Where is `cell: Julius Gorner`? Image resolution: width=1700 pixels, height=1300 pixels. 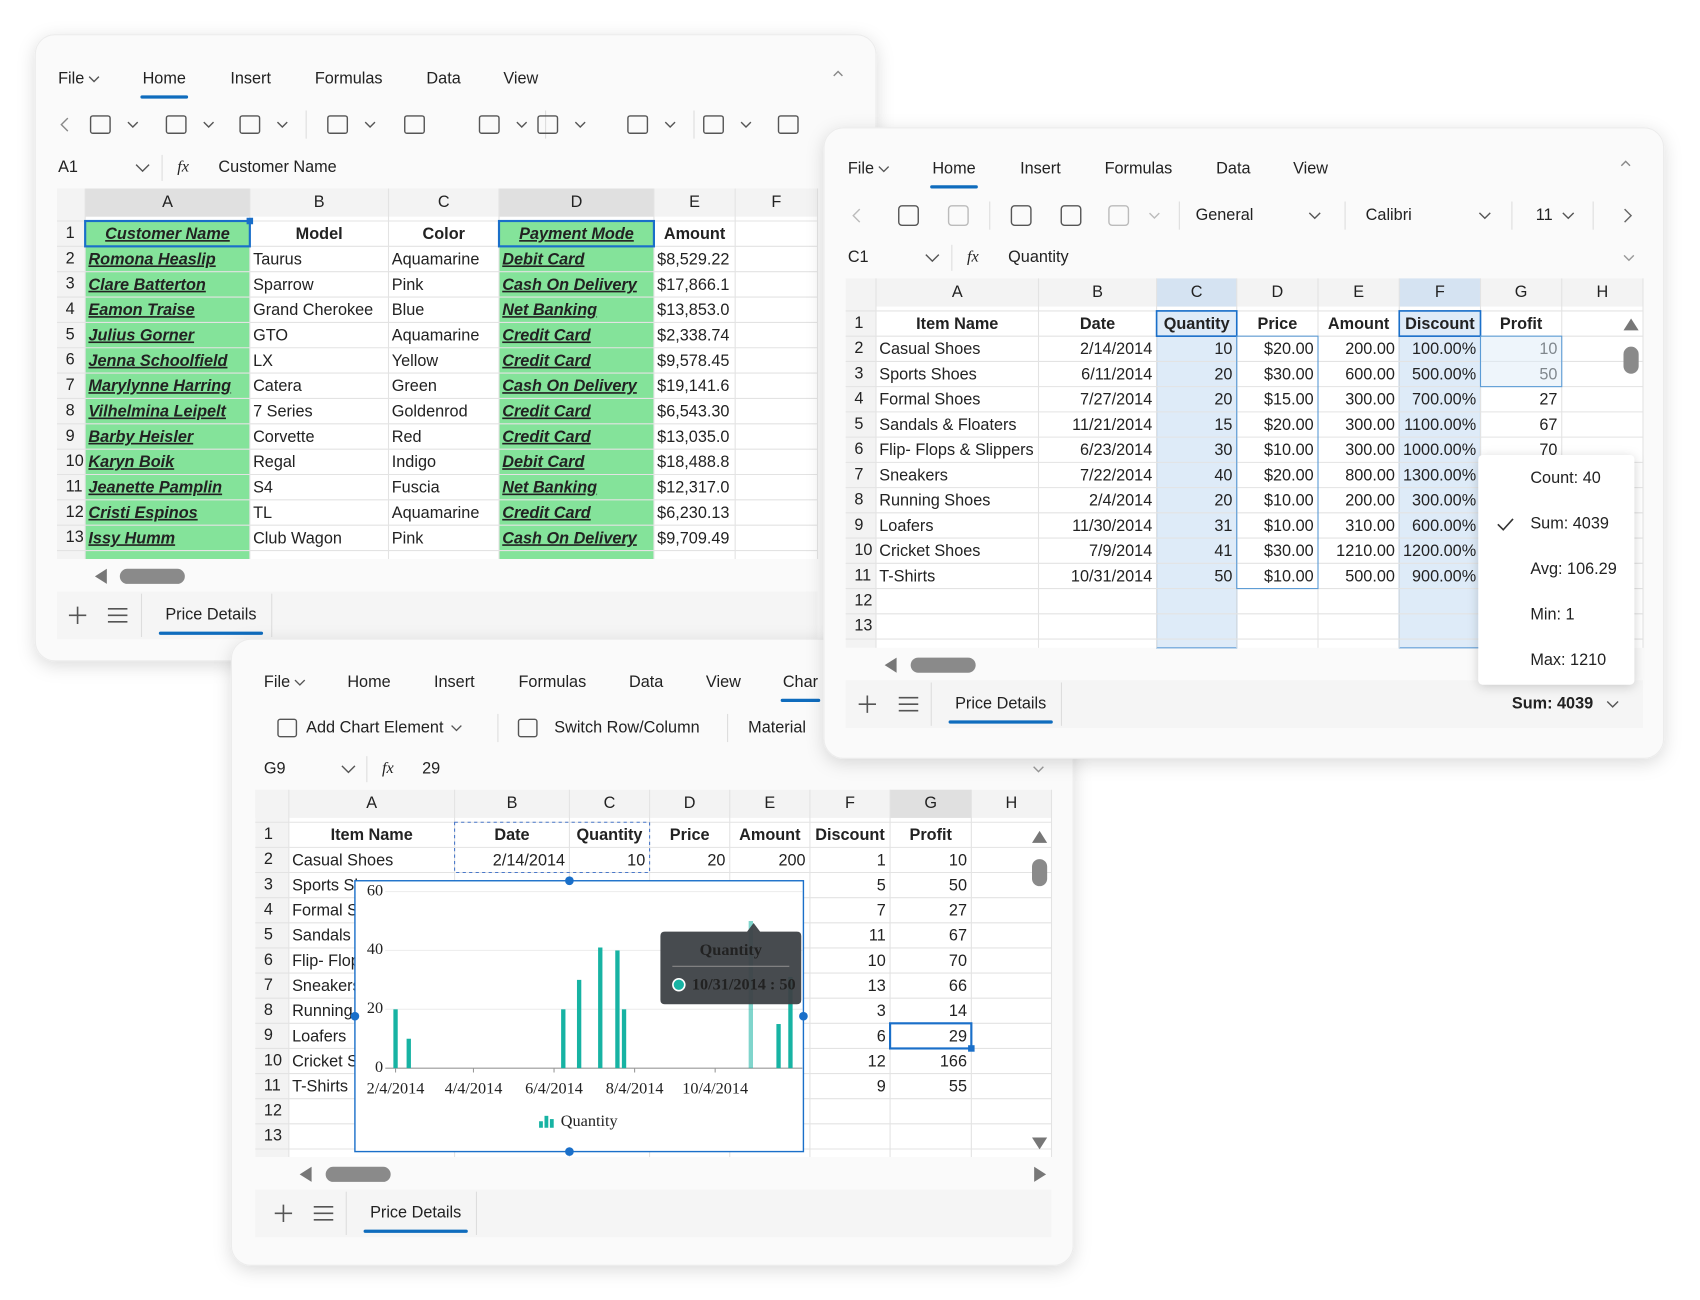 cell: Julius Gorner is located at coordinates (141, 335).